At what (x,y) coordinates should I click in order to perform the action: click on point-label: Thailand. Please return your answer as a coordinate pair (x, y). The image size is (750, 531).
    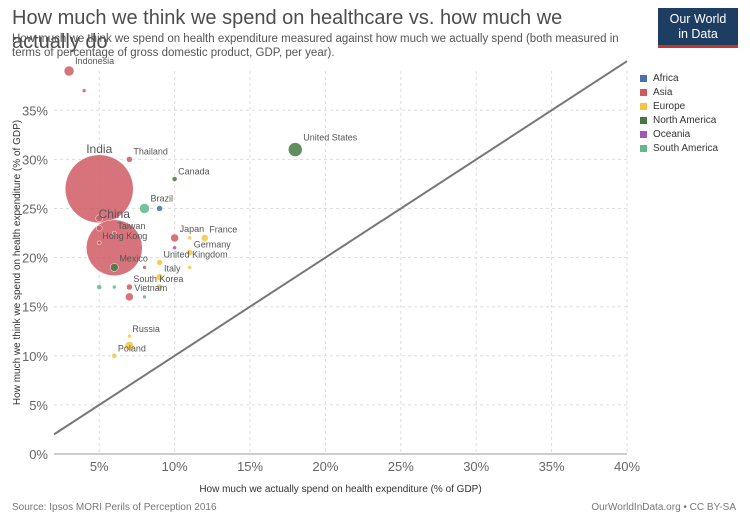
    Looking at the image, I should click on (150, 151).